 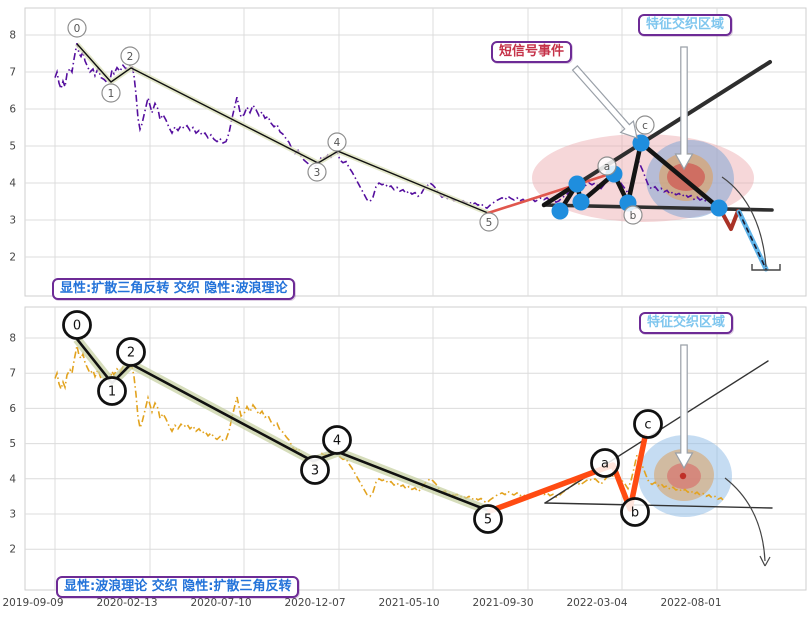 I want to click on forecast-dash-overlay, so click(x=752, y=240).